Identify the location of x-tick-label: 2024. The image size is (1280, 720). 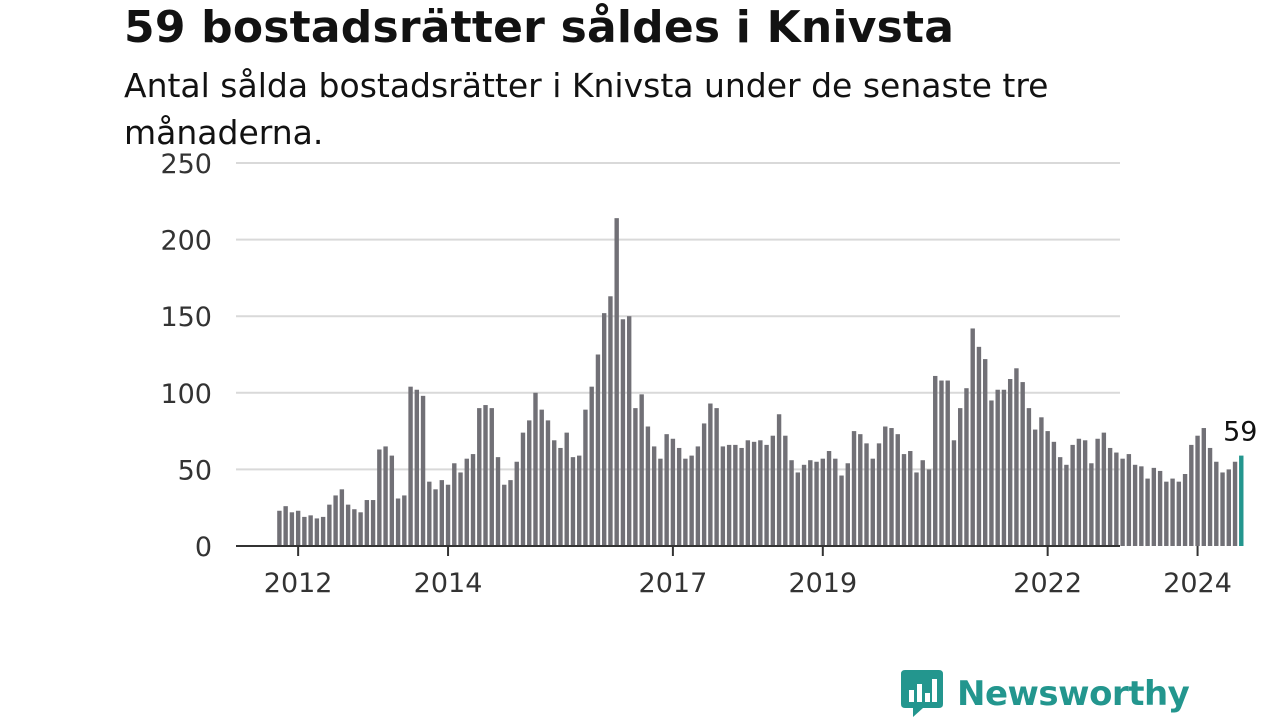
(1197, 583).